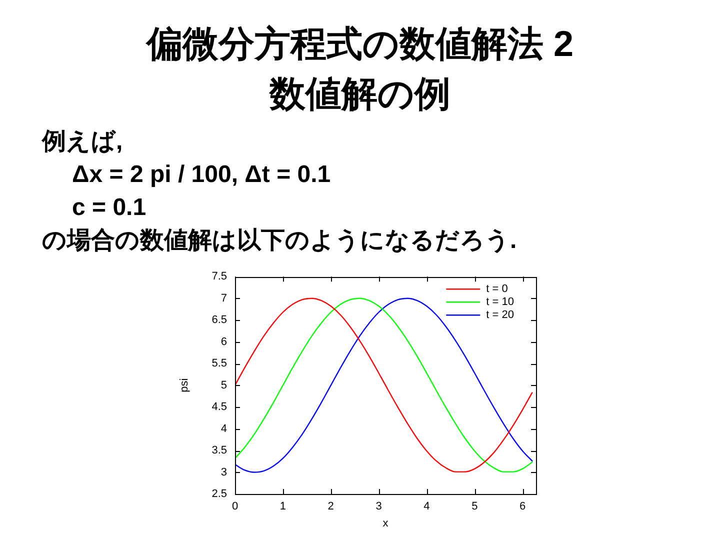  What do you see at coordinates (500, 302) in the screenshot?
I see `legend-label: t = 10` at bounding box center [500, 302].